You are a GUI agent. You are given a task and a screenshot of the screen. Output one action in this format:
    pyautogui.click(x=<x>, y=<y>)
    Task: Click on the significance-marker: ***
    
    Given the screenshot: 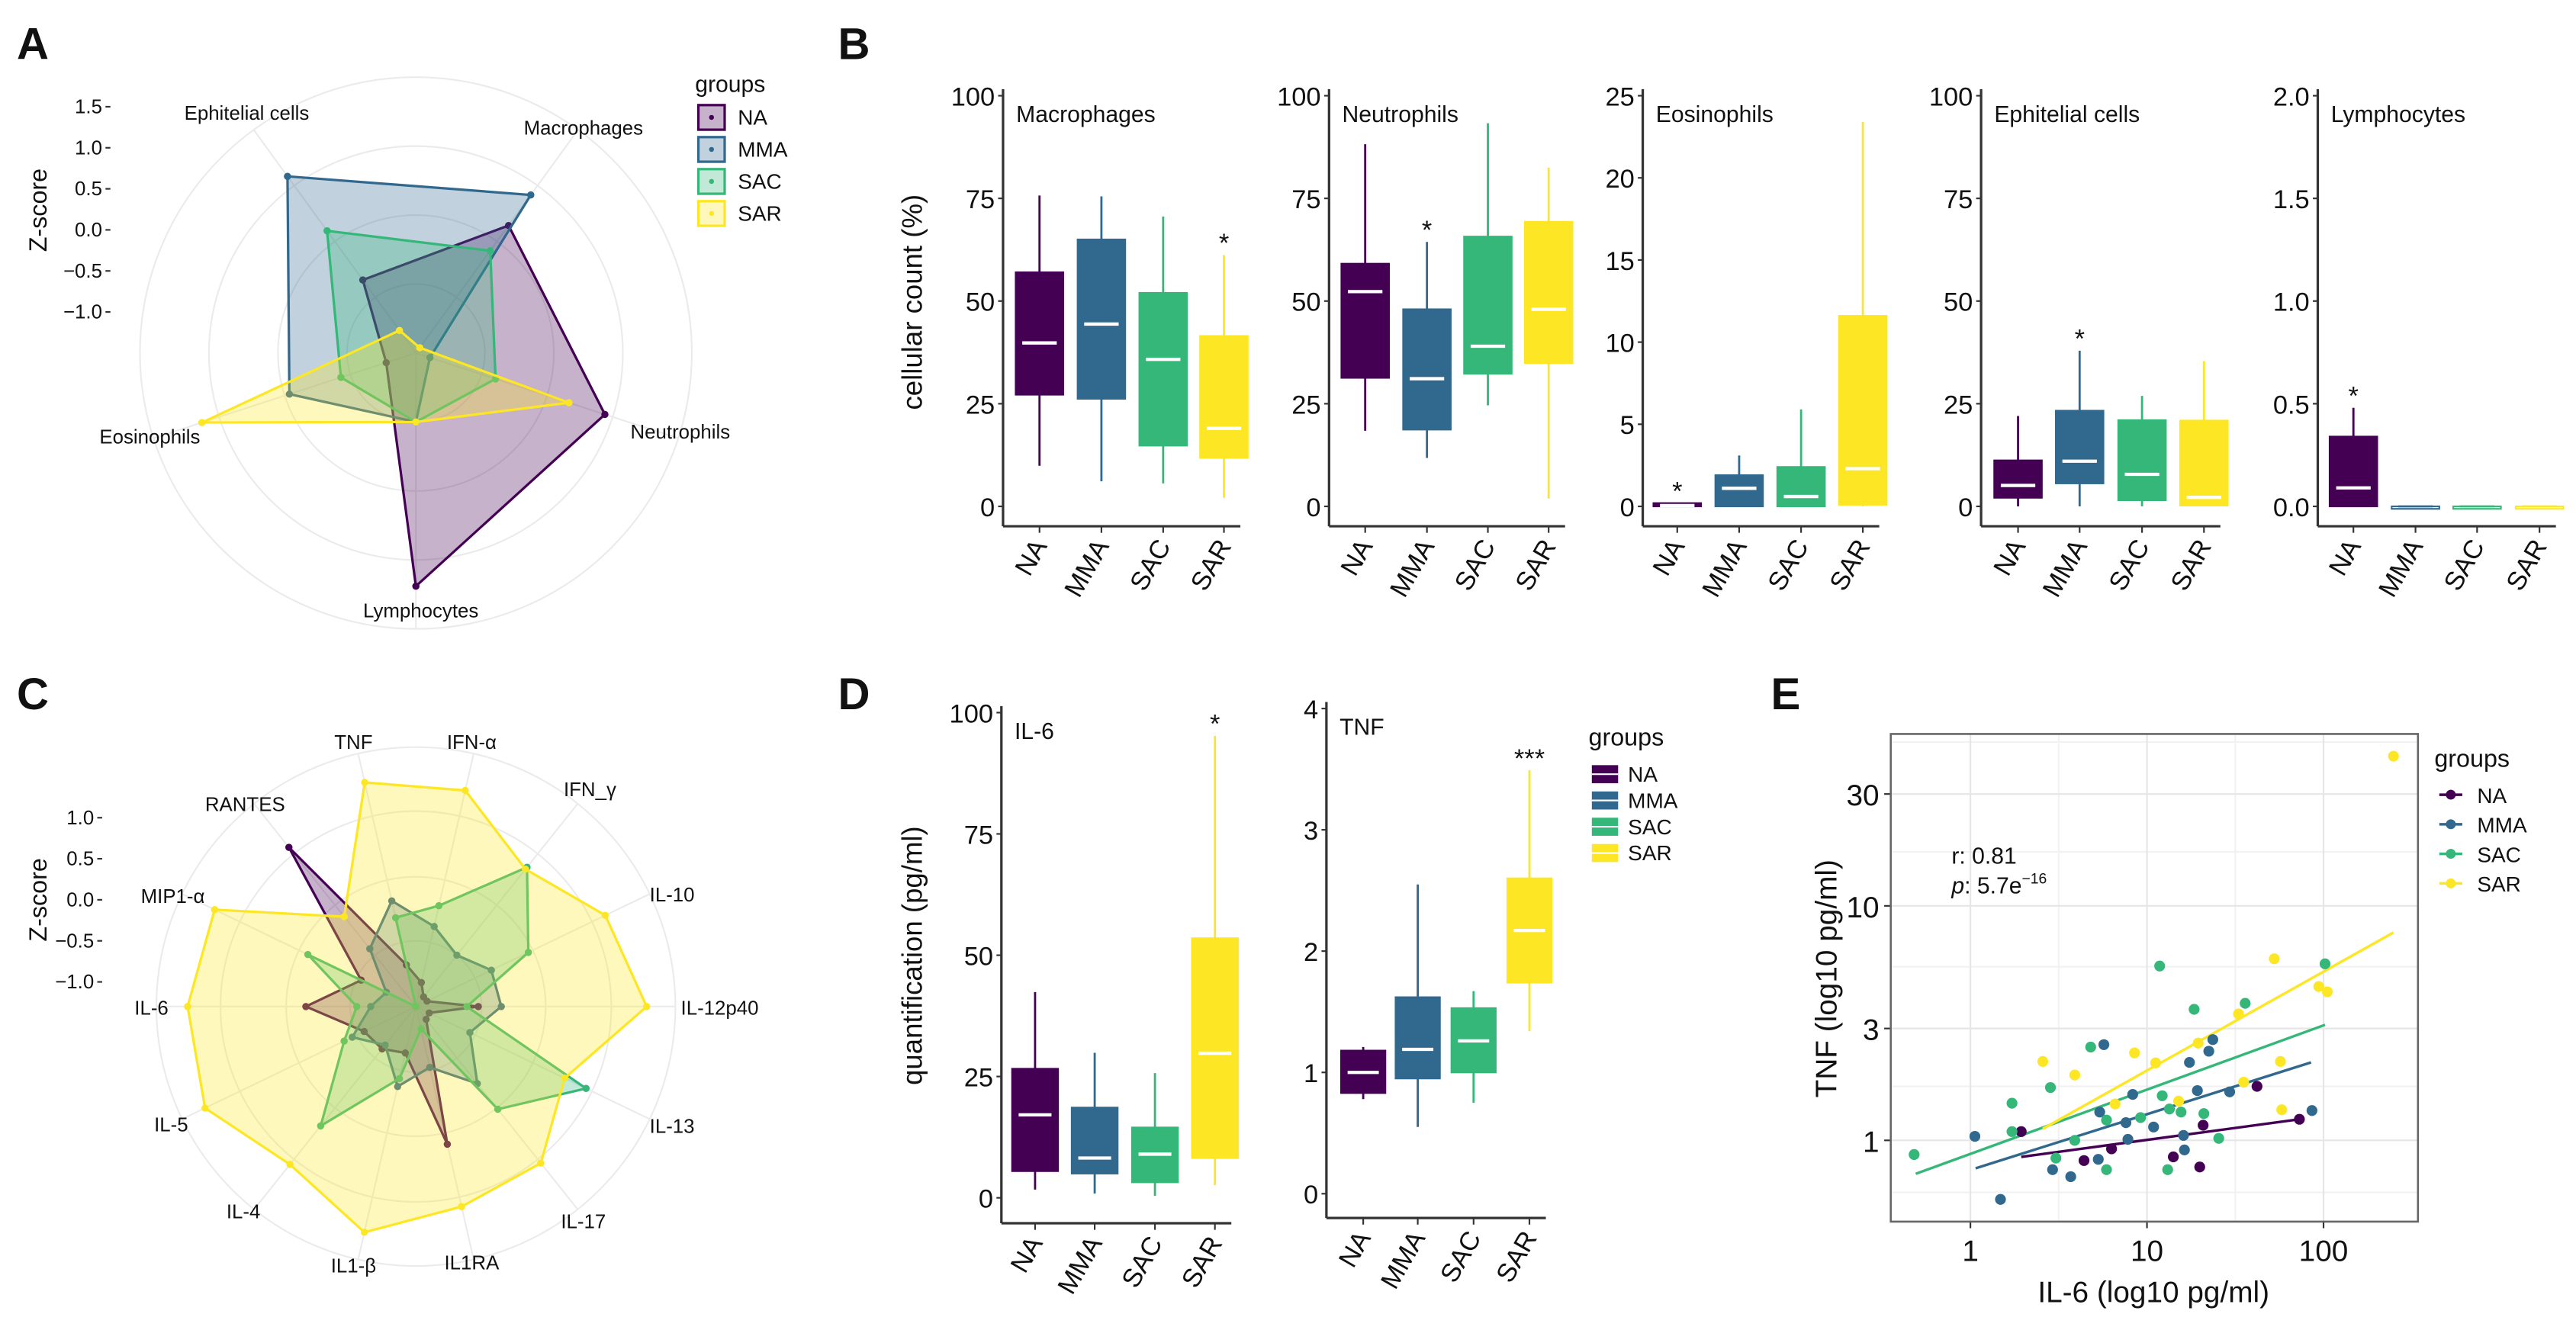 What is the action you would take?
    pyautogui.click(x=1529, y=758)
    